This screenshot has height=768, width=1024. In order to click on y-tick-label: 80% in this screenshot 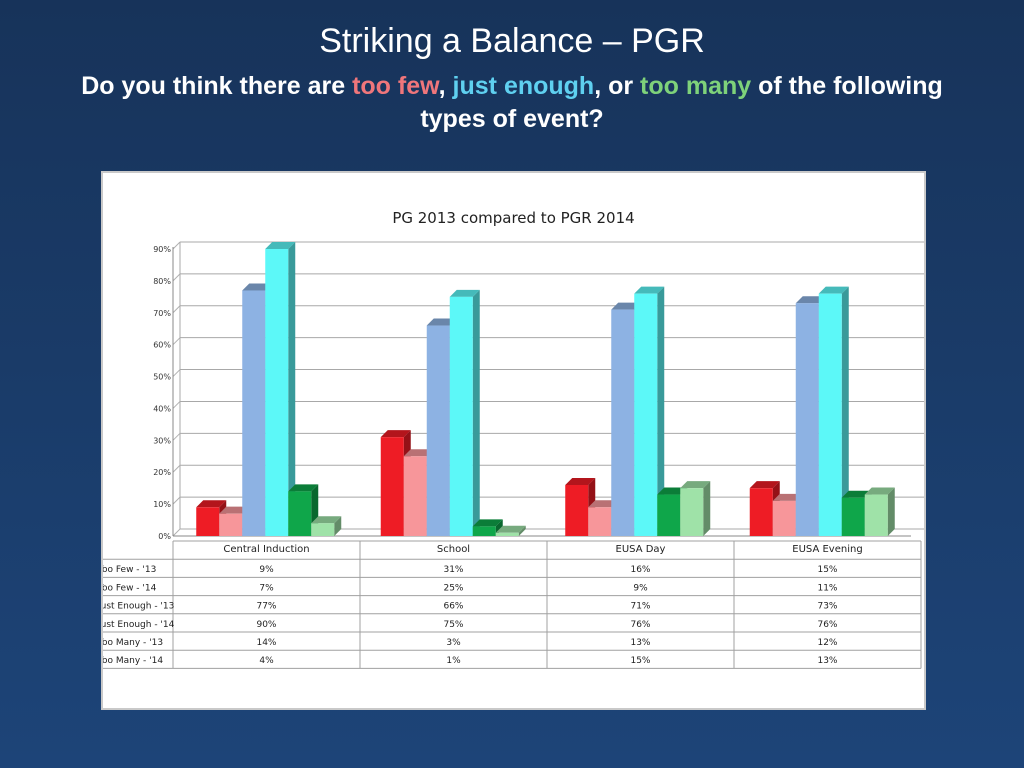, I will do `click(162, 281)`.